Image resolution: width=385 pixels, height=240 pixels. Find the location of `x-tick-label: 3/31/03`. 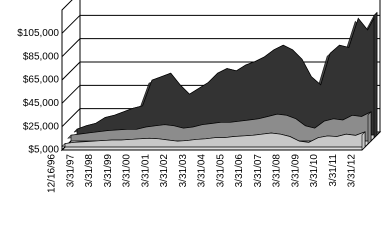

x-tick-label: 3/31/03 is located at coordinates (183, 171).